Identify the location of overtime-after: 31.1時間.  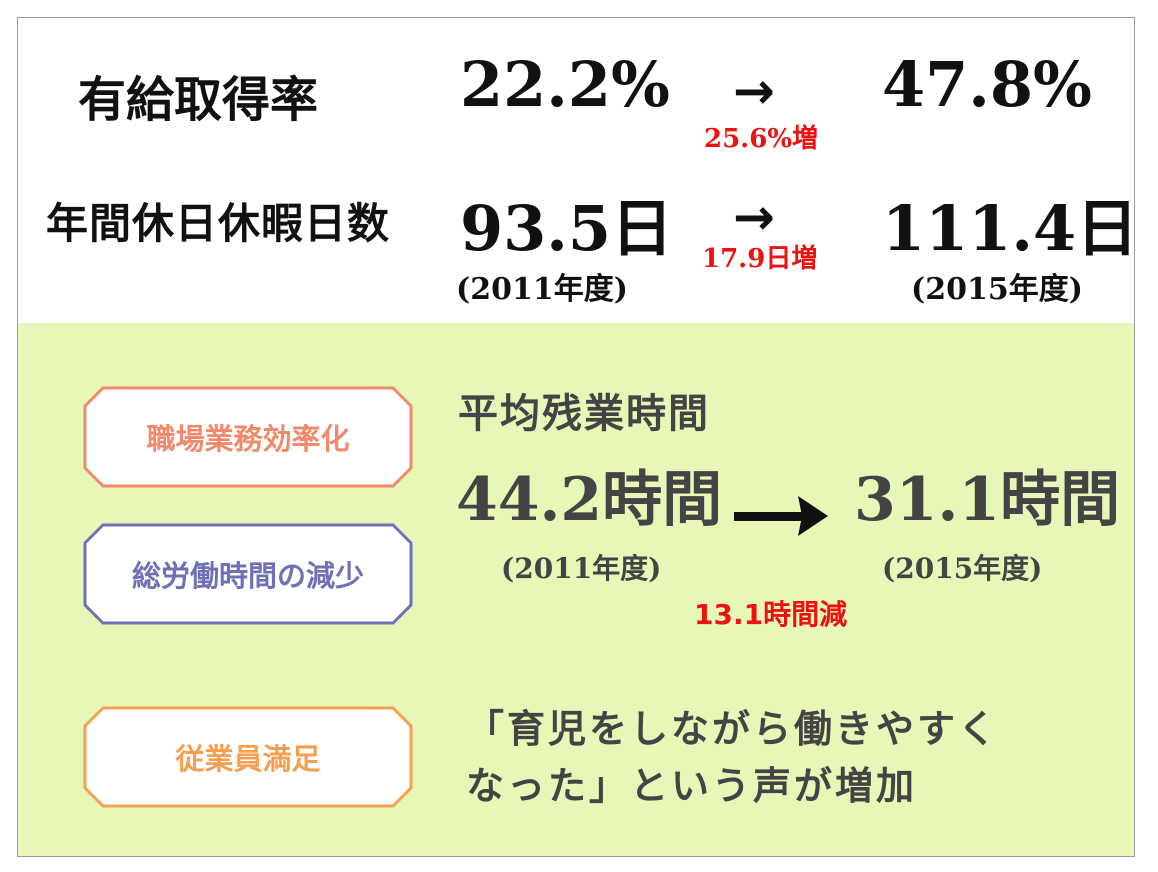
(987, 500).